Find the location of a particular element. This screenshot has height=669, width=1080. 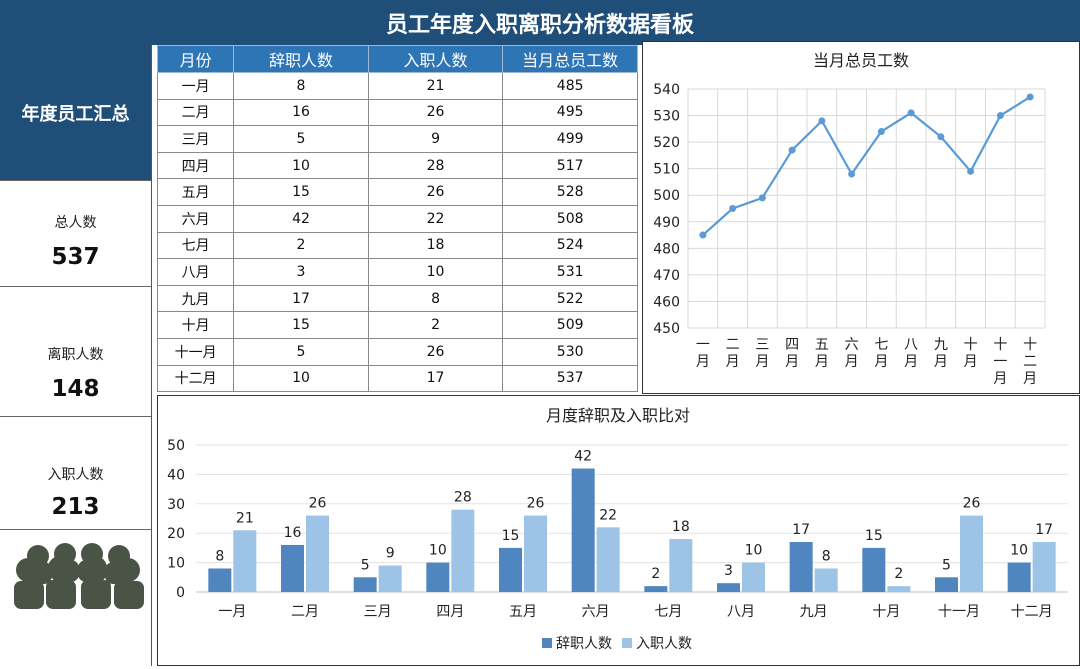

data-label: 8 is located at coordinates (219, 556).